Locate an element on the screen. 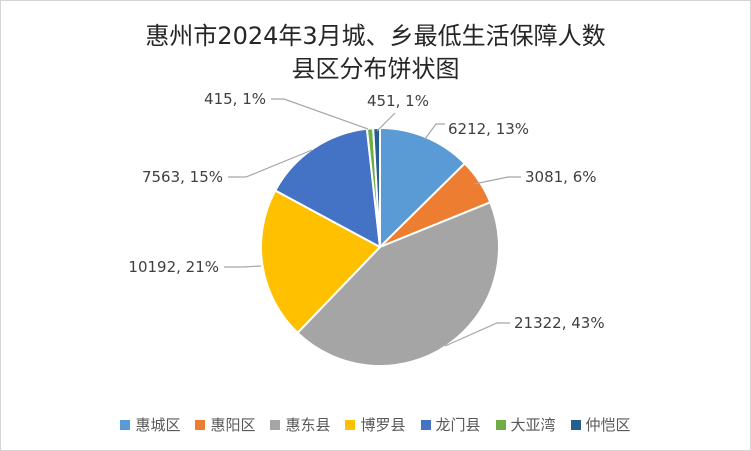  legend-item-5: 大亚湾 is located at coordinates (525, 424).